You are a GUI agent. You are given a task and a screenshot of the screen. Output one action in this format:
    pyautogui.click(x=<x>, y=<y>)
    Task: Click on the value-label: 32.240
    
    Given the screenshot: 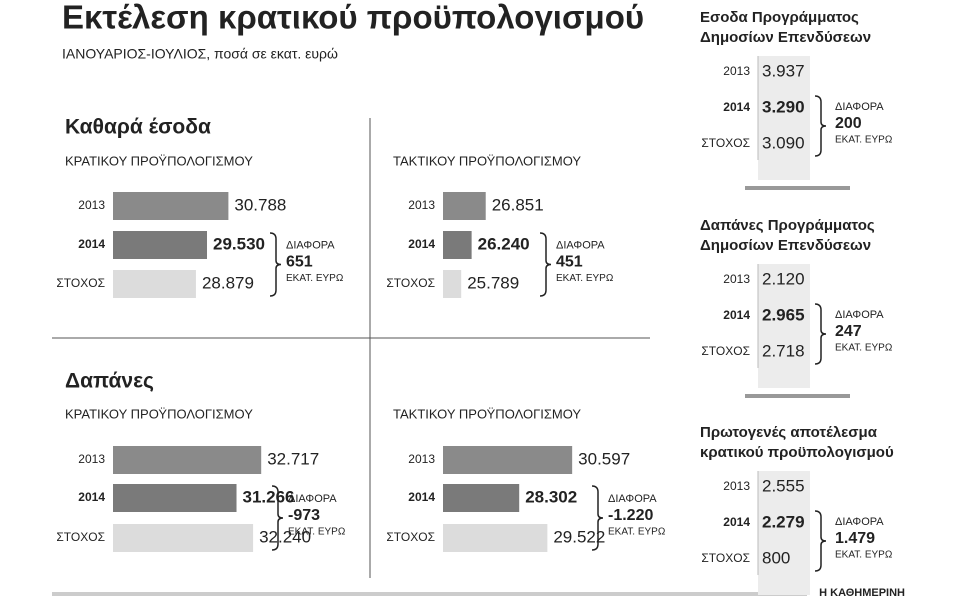 What is the action you would take?
    pyautogui.click(x=285, y=536)
    